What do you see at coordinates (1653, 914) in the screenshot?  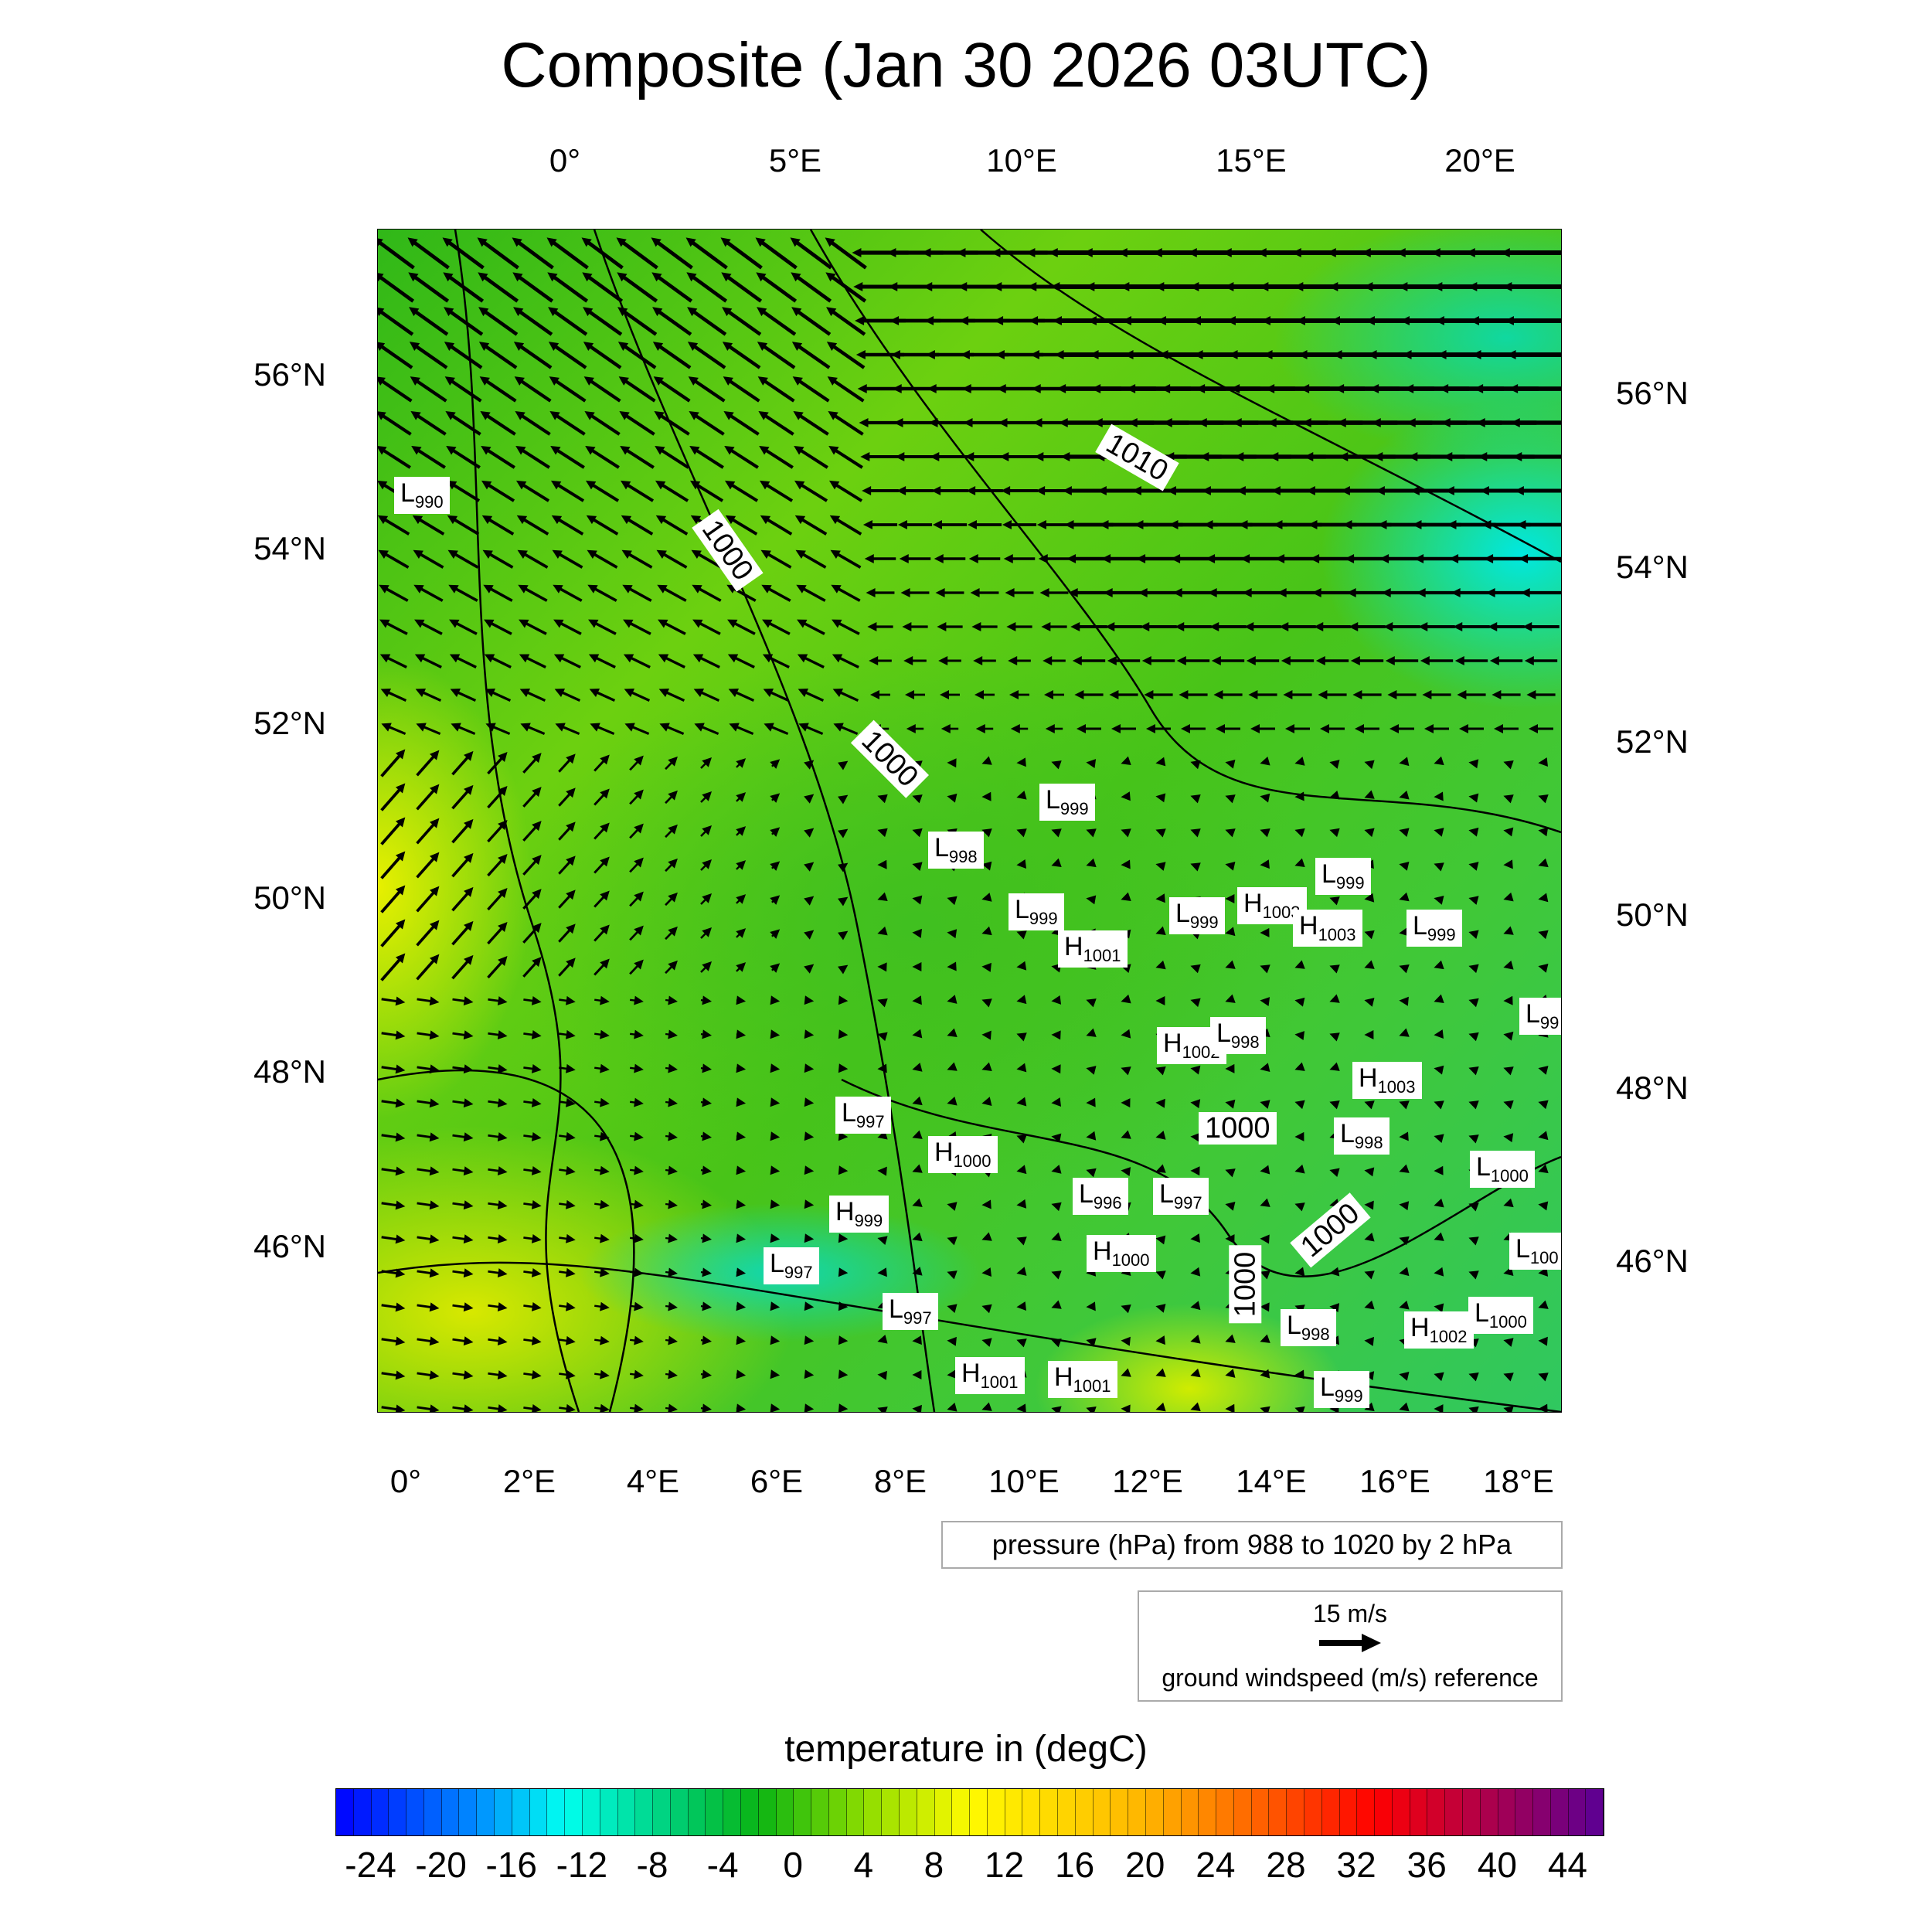 I see `right-axis-tick-label: 50°N` at bounding box center [1653, 914].